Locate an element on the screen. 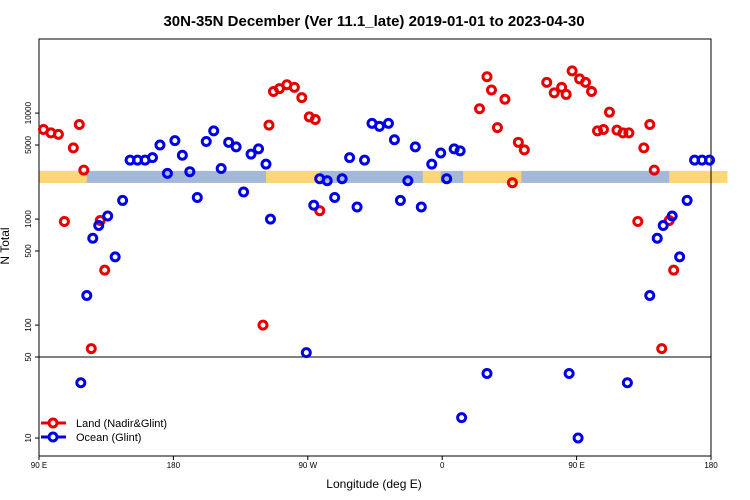 This screenshot has height=500, width=750. legend-marker is located at coordinates (53, 437).